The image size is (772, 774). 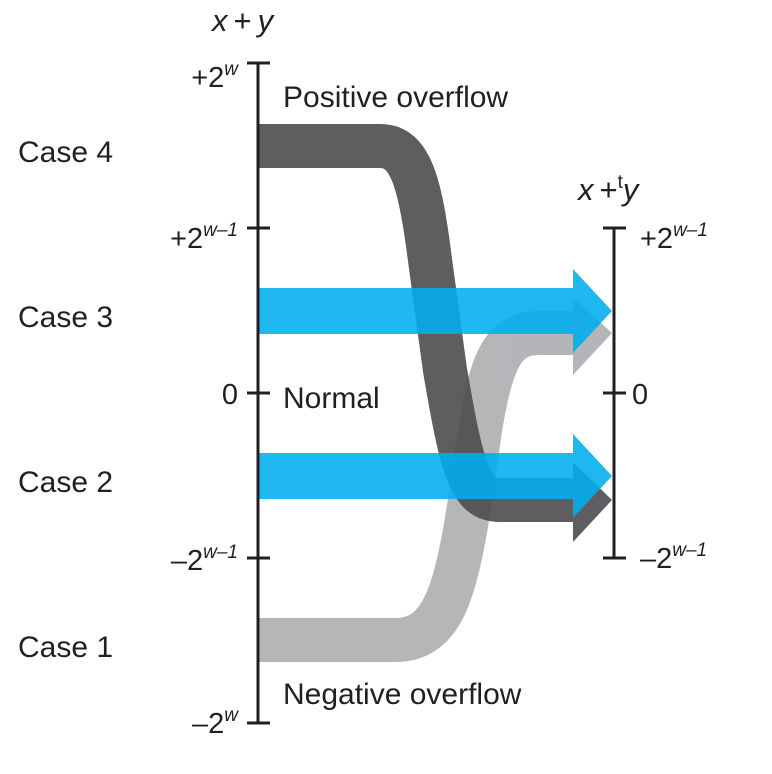 I want to click on right-tick-label-half-min: –2w–1, so click(x=673, y=557).